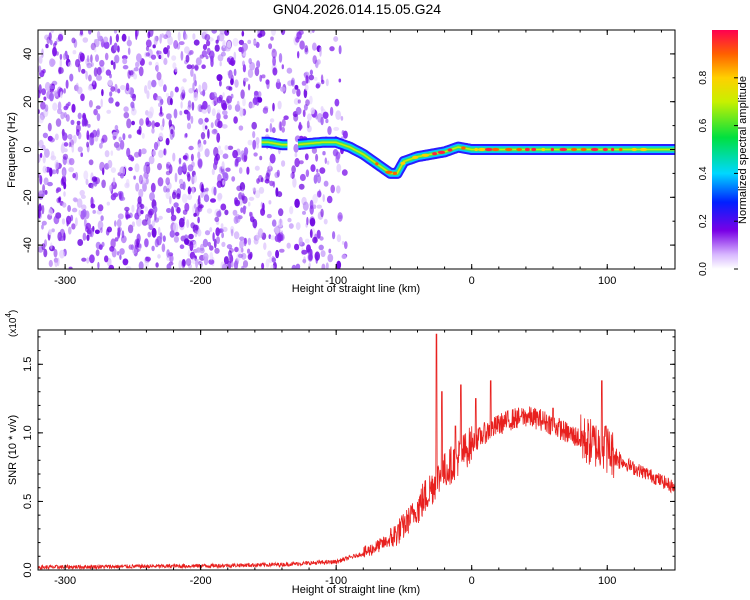 This screenshot has width=750, height=600. Describe the element at coordinates (336, 281) in the screenshot. I see `x-tick-label: -100` at that location.